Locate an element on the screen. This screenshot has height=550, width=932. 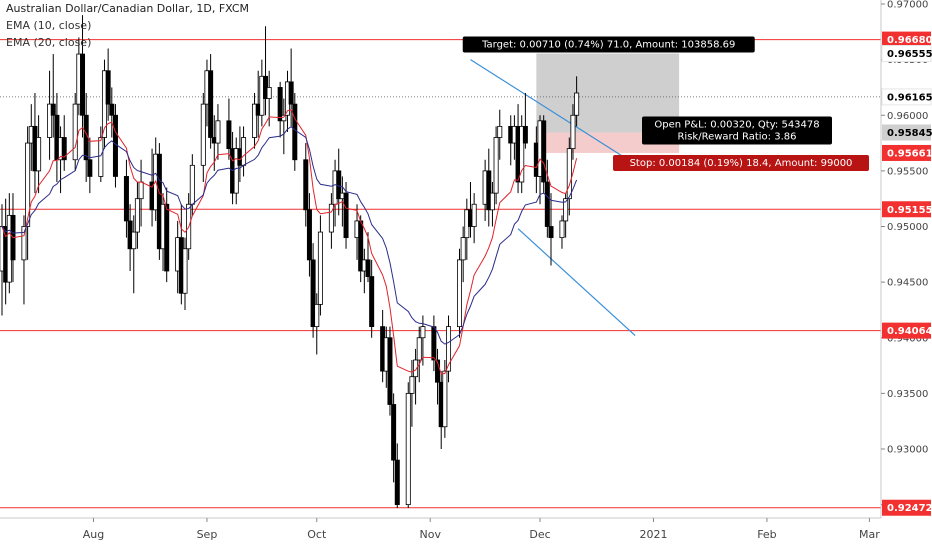
open-pl-label-bg is located at coordinates (737, 130).